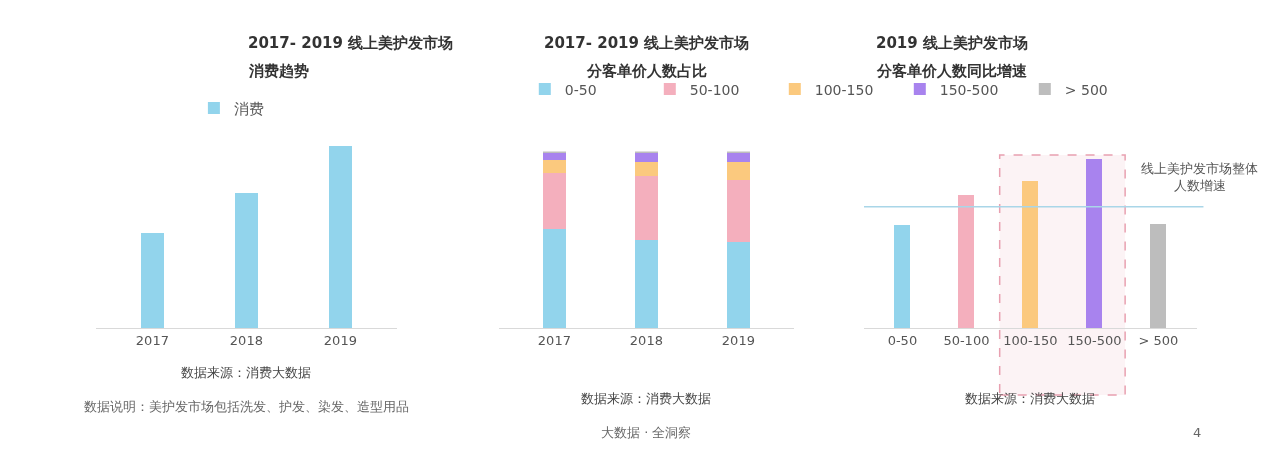  I want to click on x-tick-label: 0-50, so click(902, 340).